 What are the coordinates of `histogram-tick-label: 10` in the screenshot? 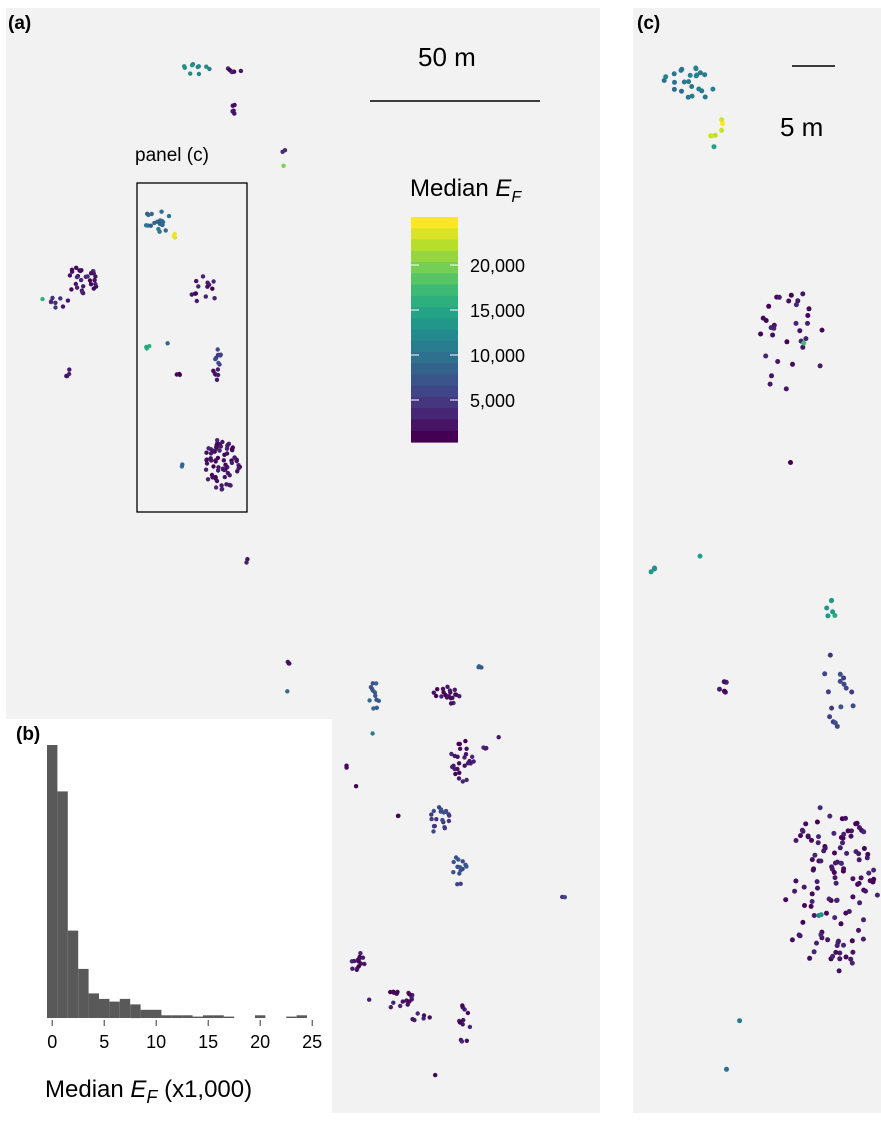 It's located at (156, 1042).